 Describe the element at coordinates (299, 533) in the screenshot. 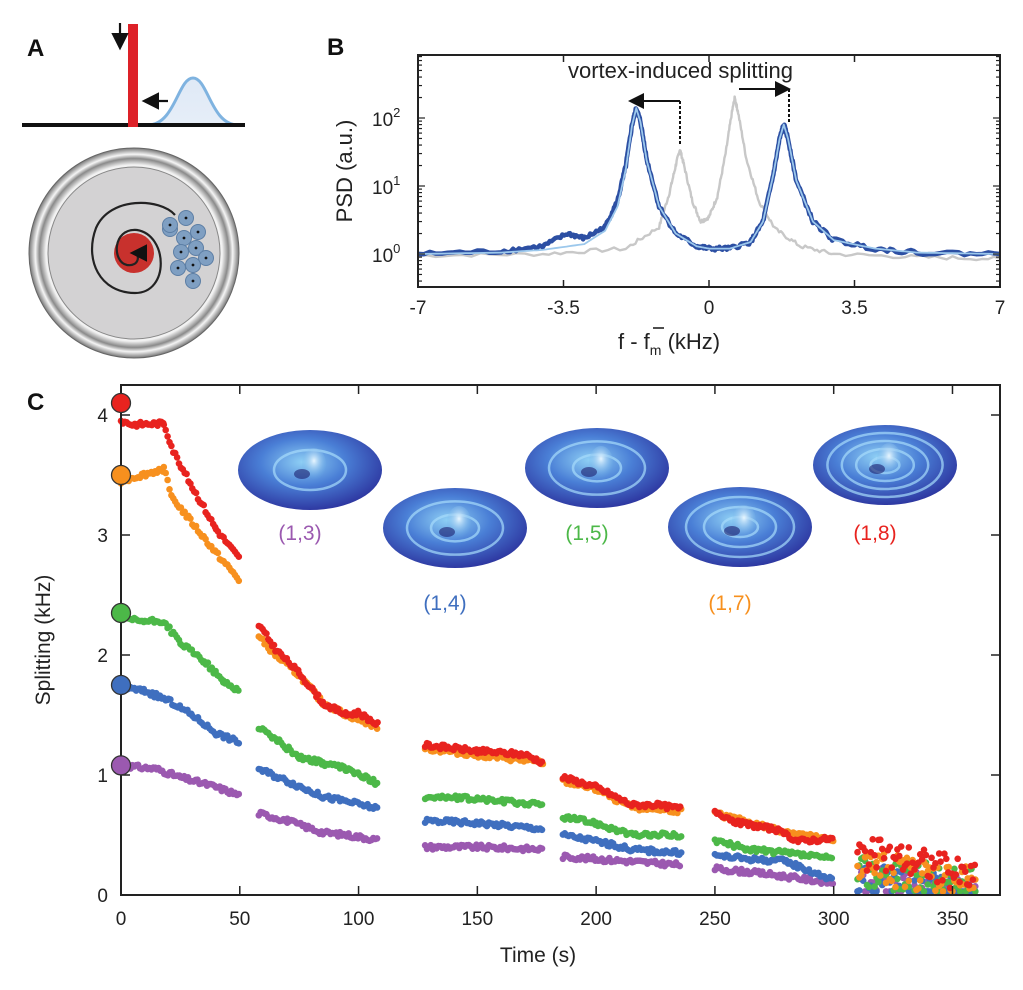

I see `mode-label: (1,3)` at that location.